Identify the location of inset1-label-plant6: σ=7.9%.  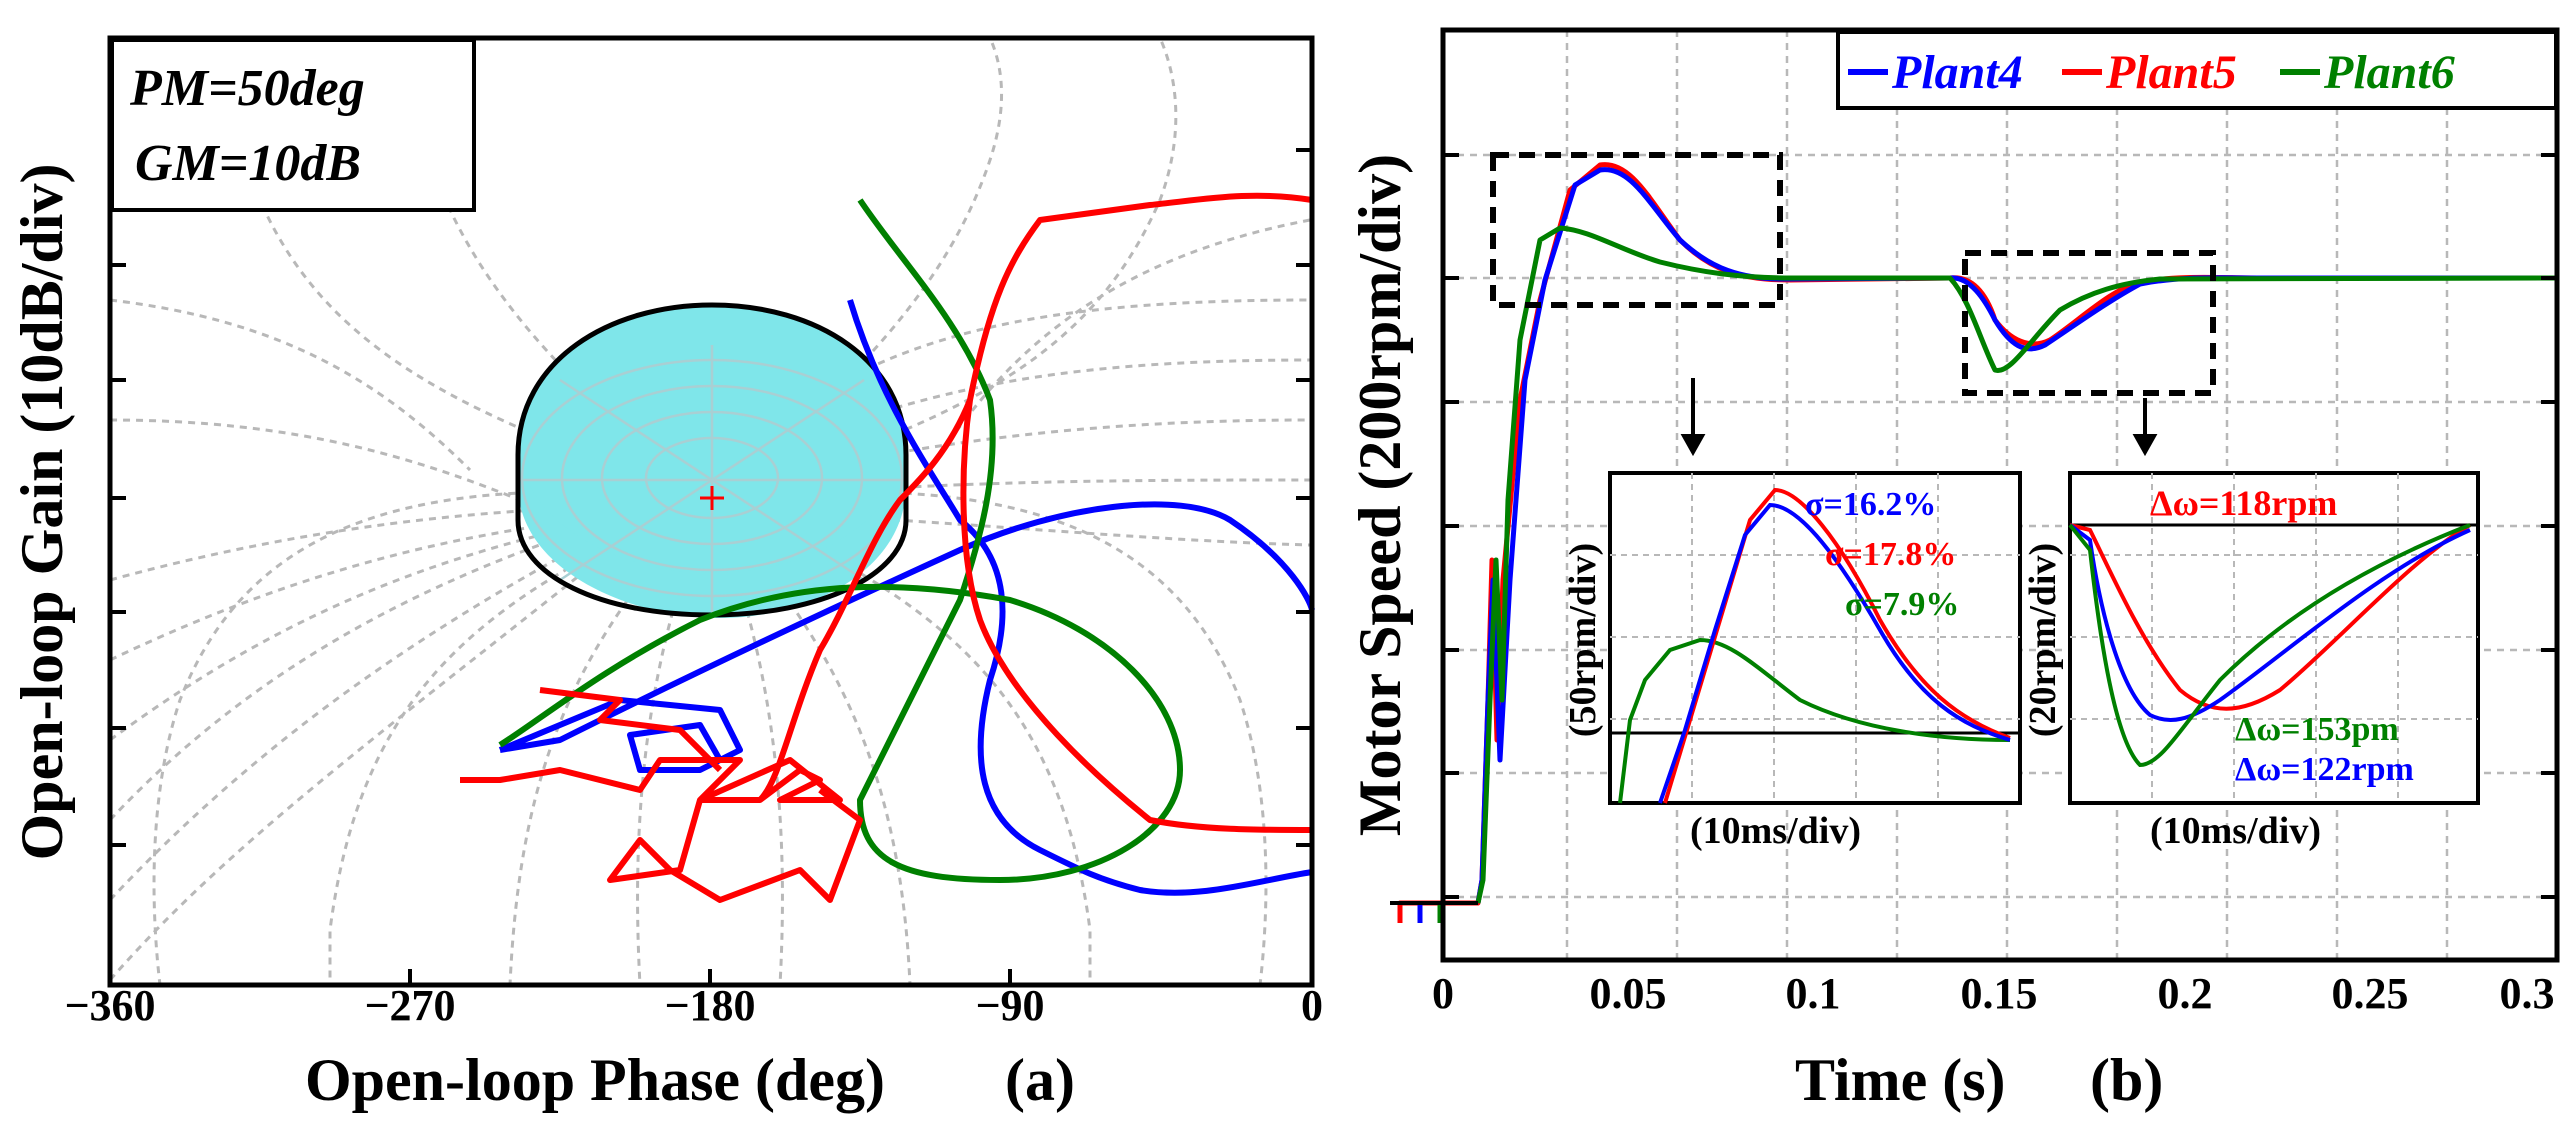
(1902, 604).